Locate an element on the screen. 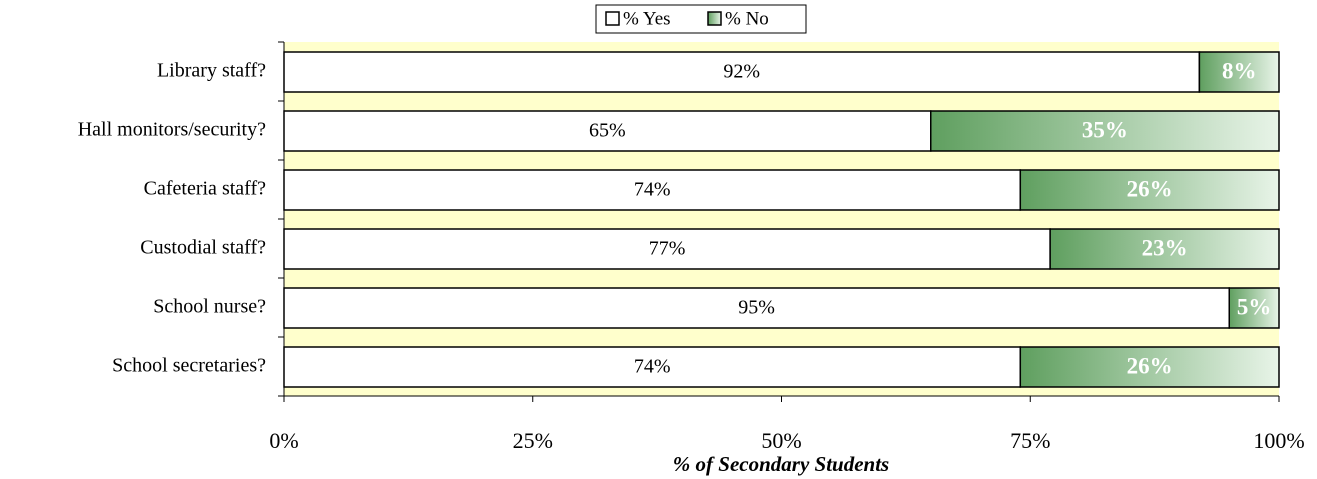 This screenshot has width=1317, height=479. category-label: School nurse? is located at coordinates (209, 307).